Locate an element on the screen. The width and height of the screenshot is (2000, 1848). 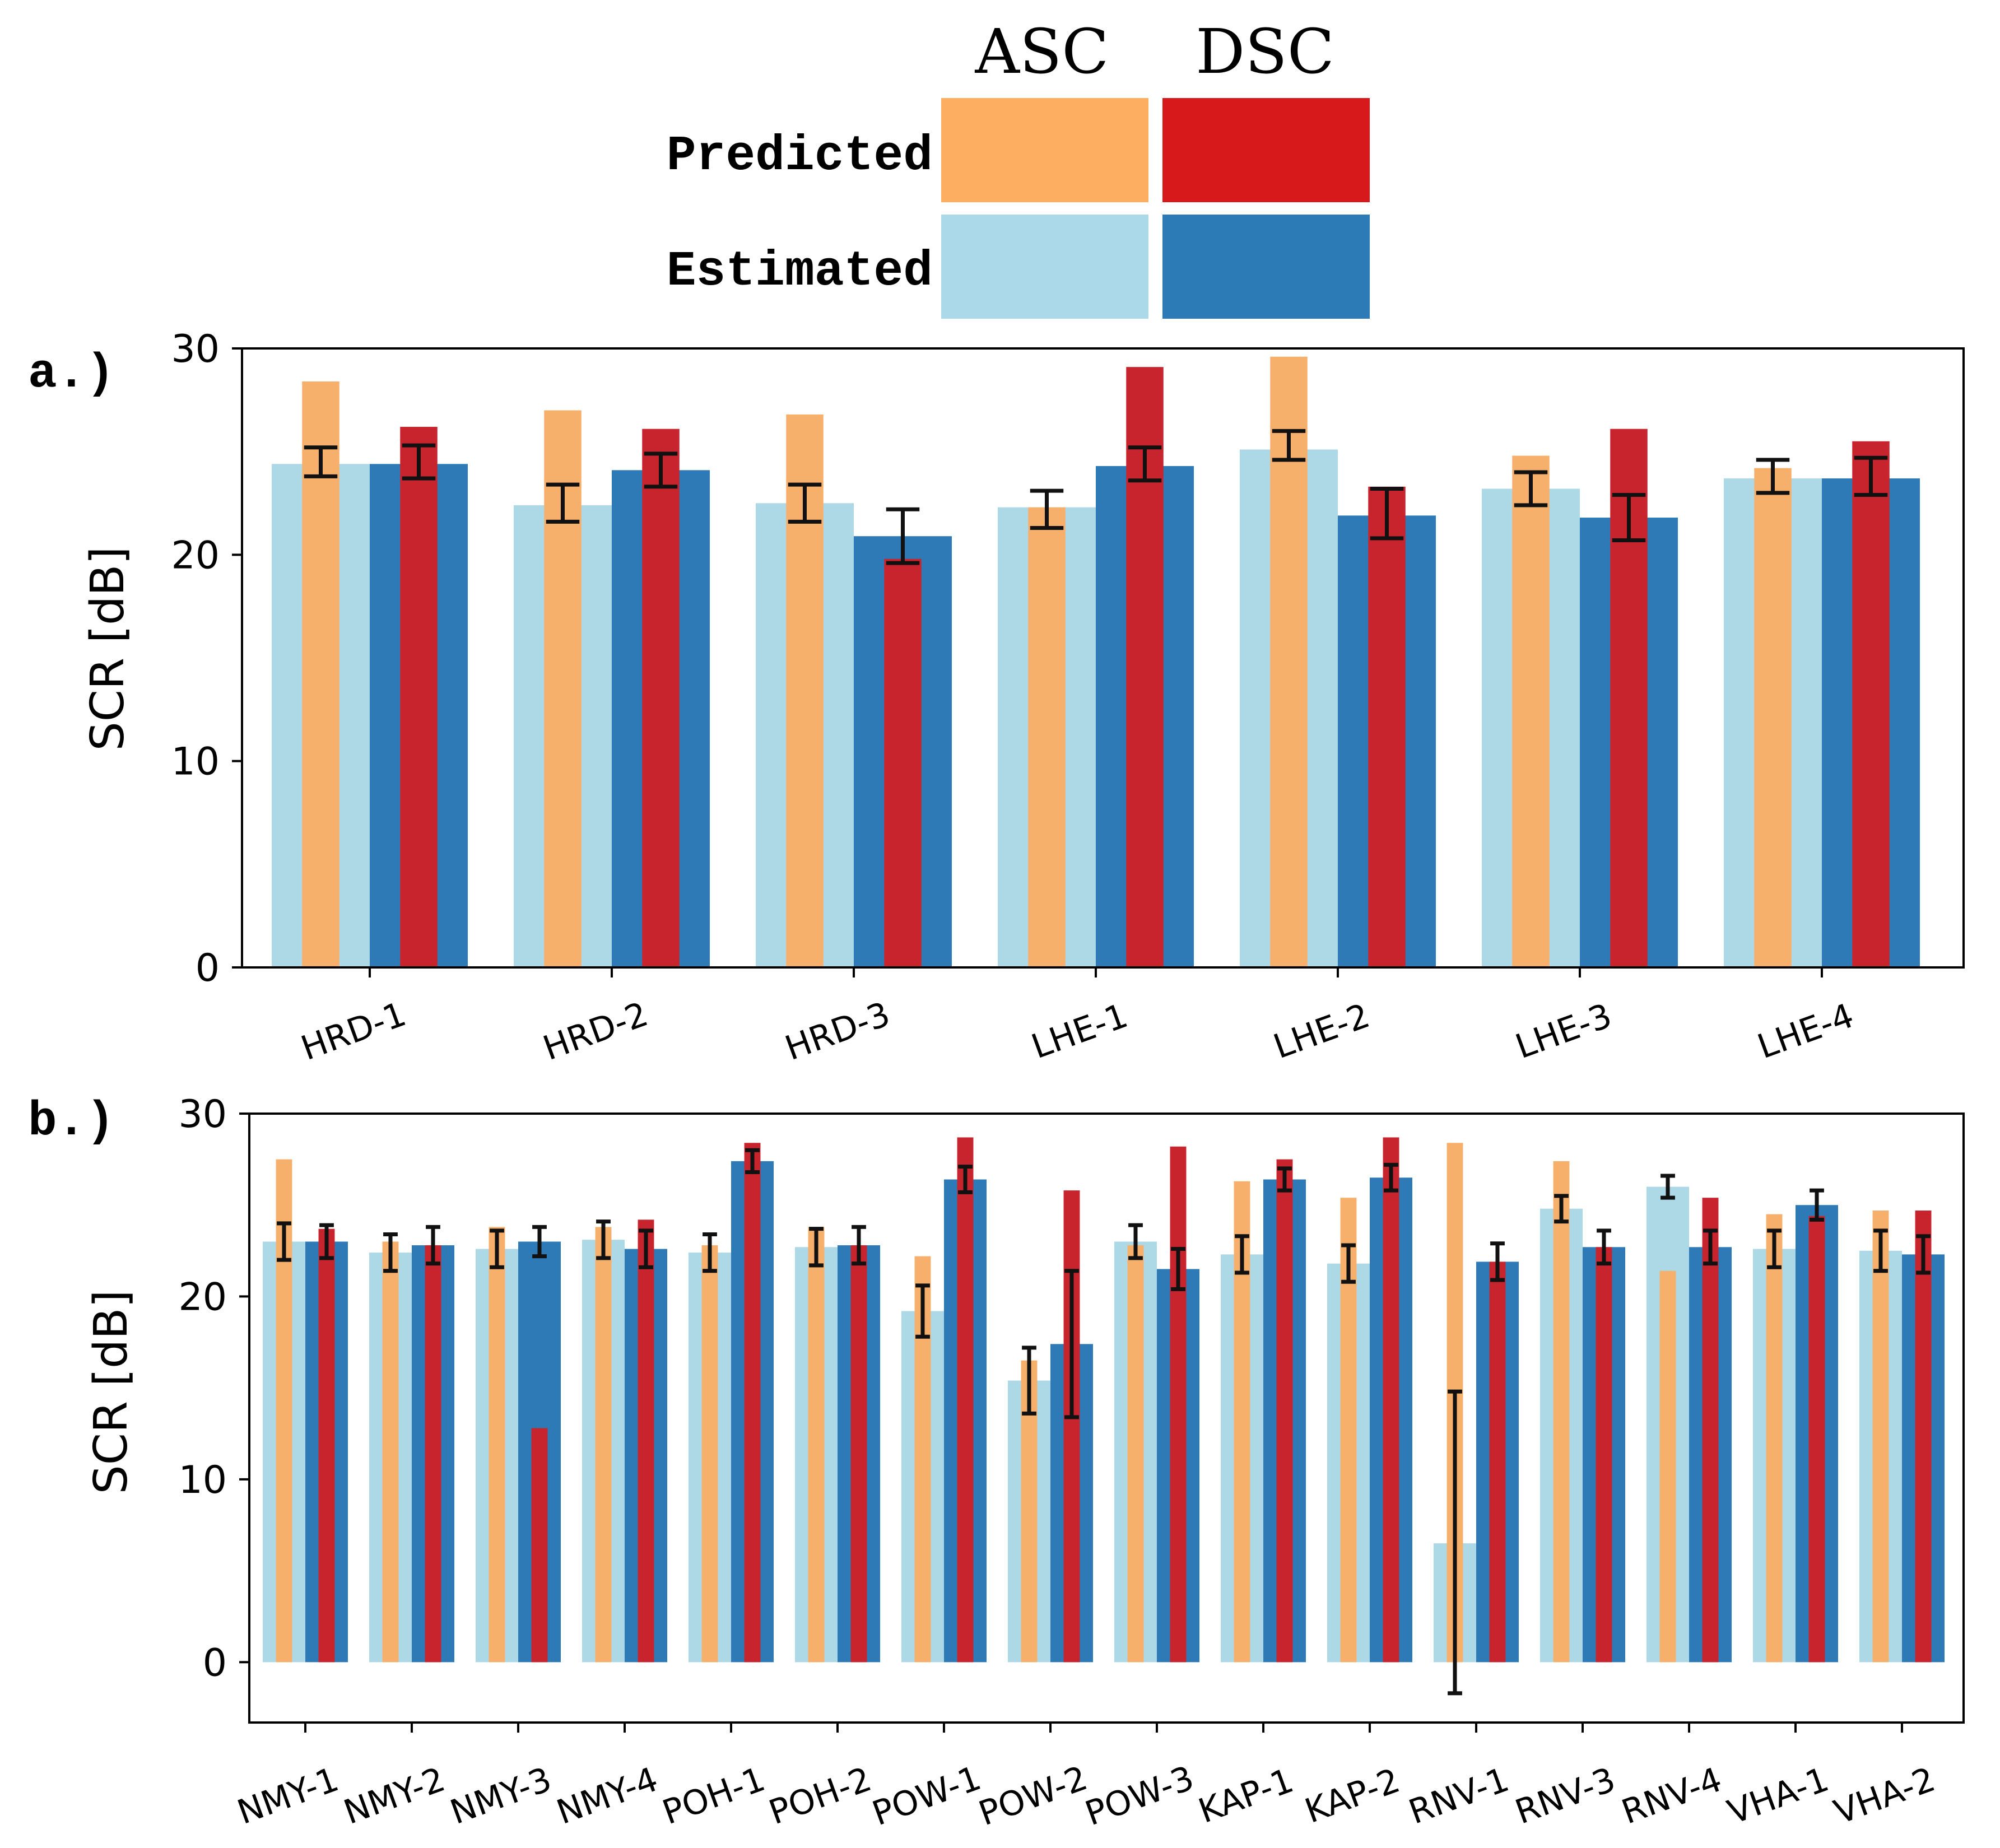
legend-swatch-dsc-predicted is located at coordinates (1266, 150).